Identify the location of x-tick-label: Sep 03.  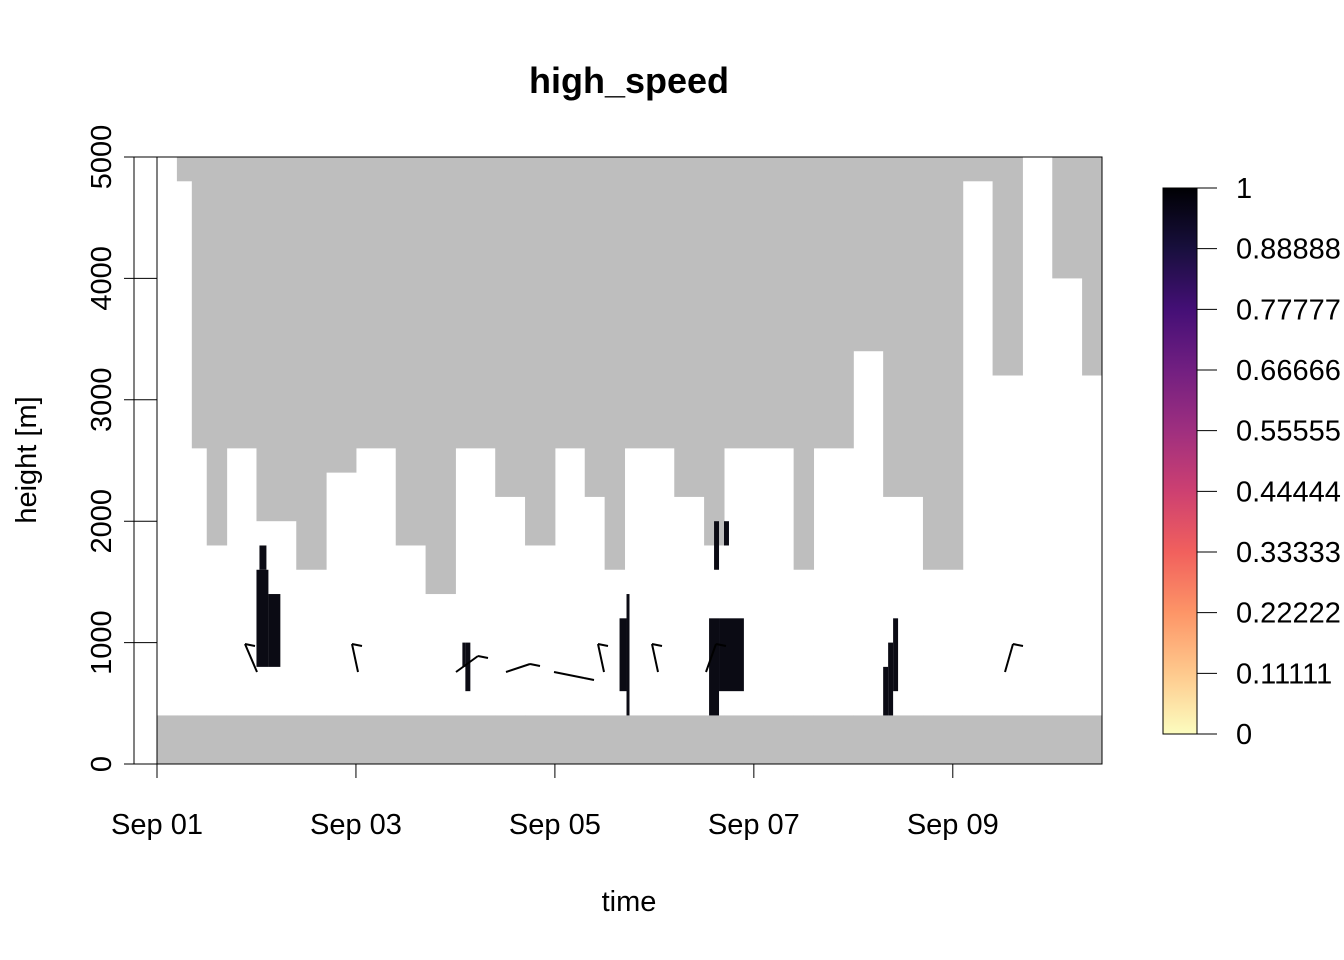
(356, 825).